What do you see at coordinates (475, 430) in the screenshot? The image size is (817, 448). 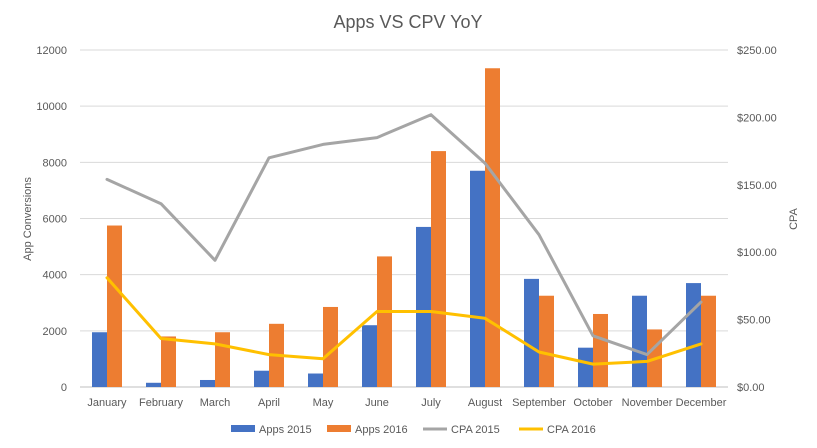 I see `legend-label: CPA 2015` at bounding box center [475, 430].